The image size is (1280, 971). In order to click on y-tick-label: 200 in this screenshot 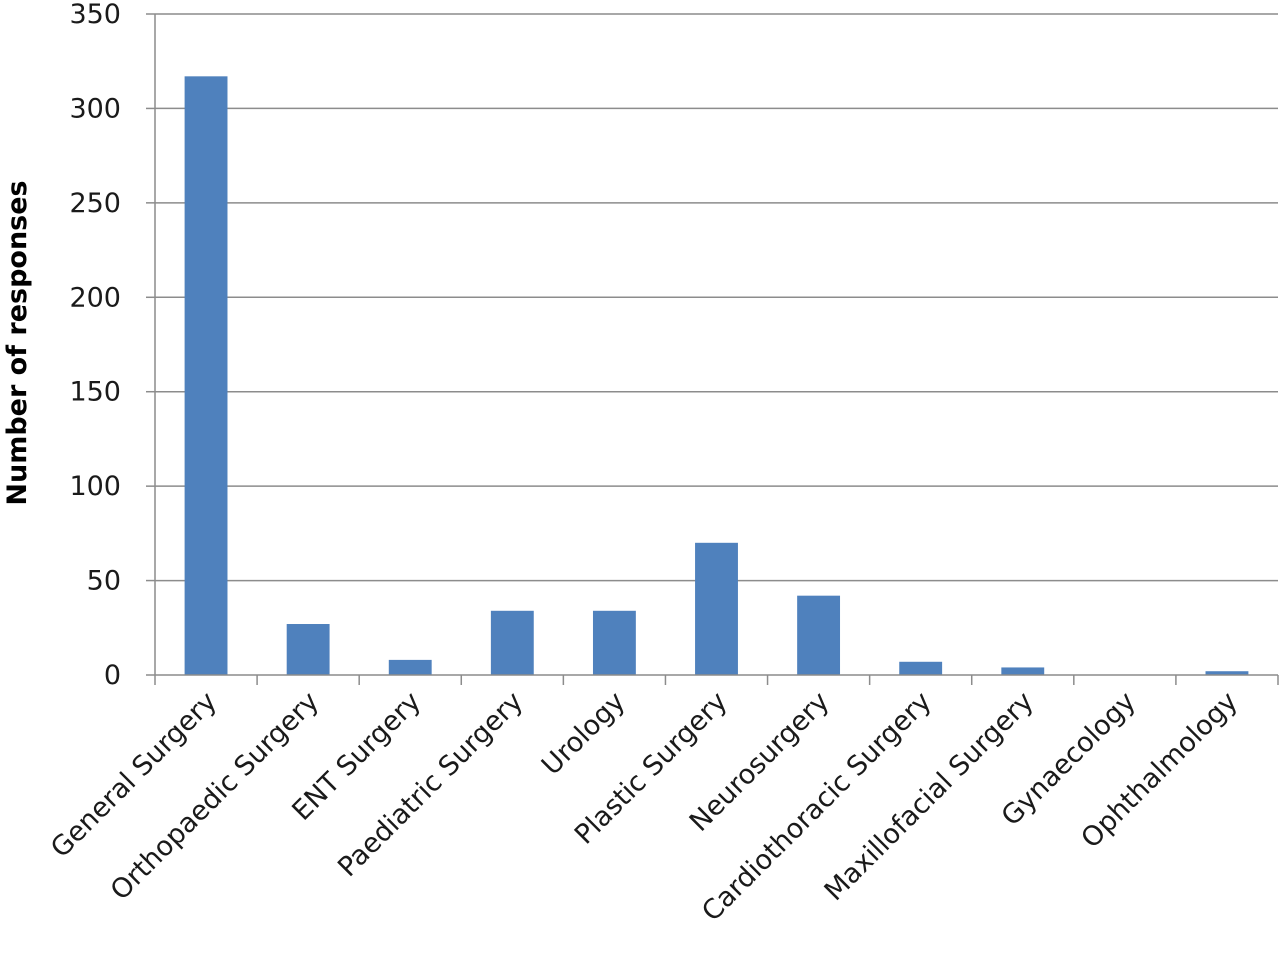, I will do `click(95, 297)`.